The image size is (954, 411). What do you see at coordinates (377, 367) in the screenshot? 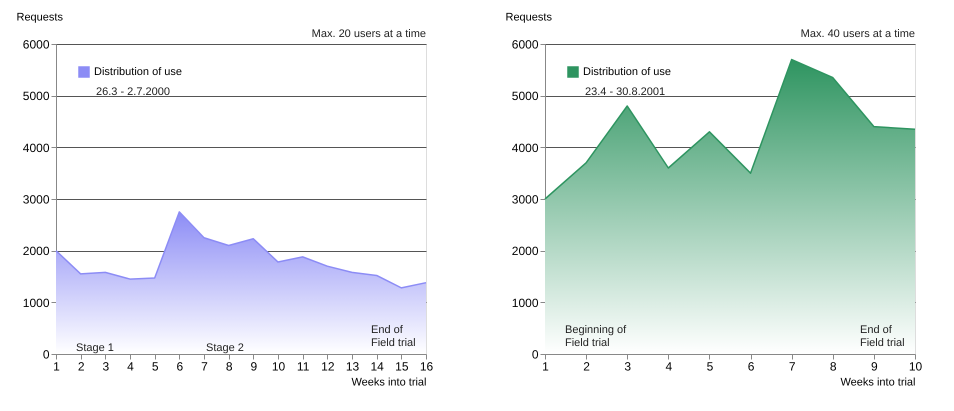
I see `x-tick-label: 14` at bounding box center [377, 367].